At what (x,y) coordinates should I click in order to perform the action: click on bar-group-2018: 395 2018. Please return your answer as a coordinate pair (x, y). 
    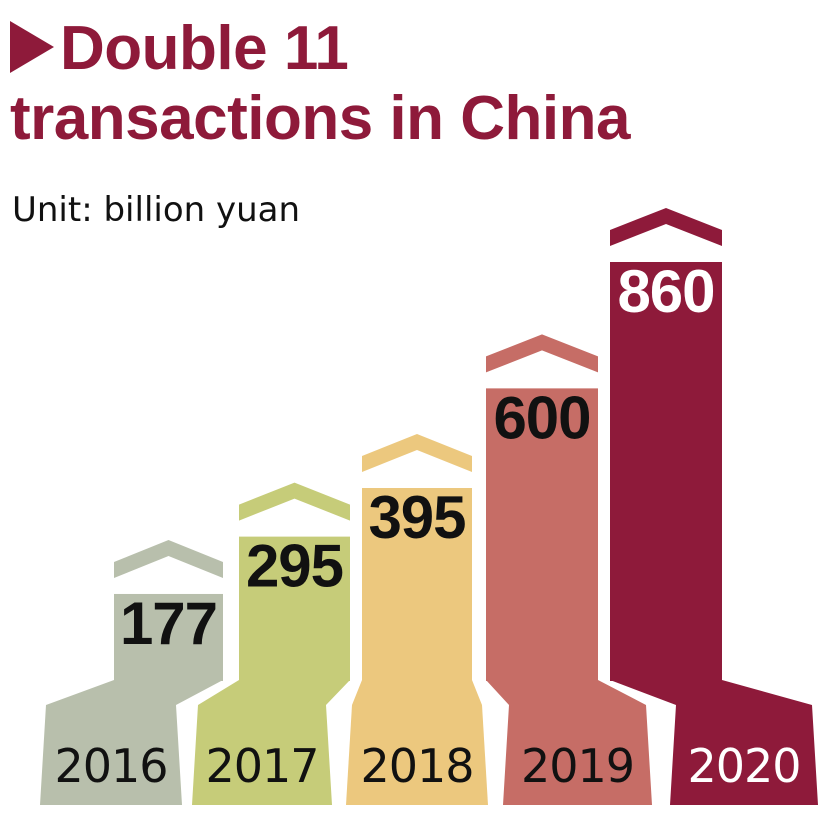
    Looking at the image, I should click on (417, 619).